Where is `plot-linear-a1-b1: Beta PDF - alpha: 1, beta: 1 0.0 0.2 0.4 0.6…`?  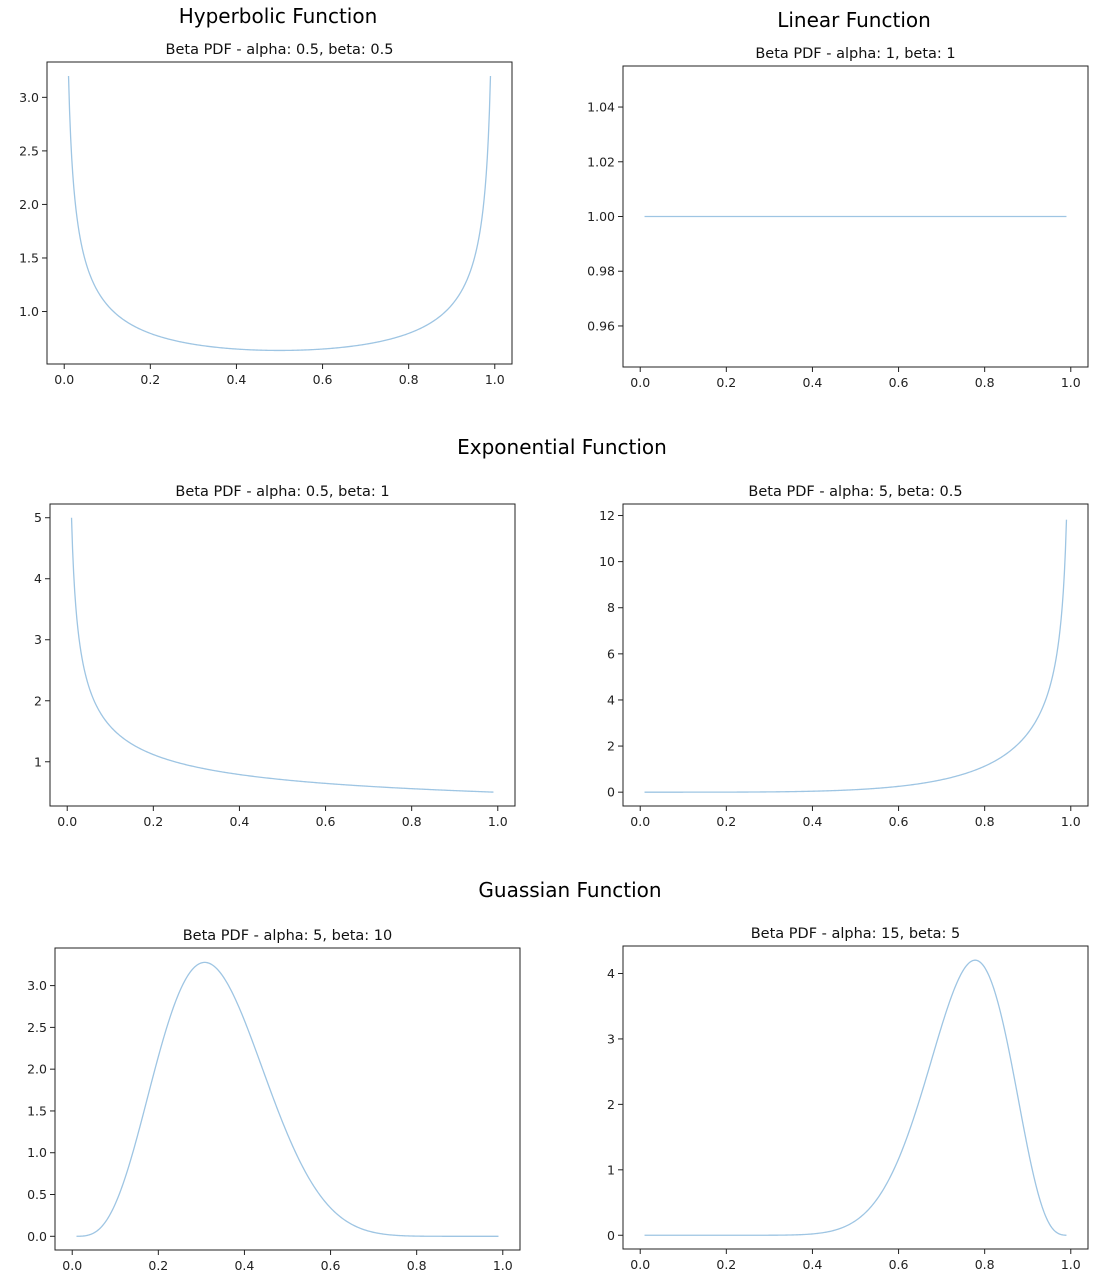
plot-linear-a1-b1: Beta PDF - alpha: 1, beta: 1 0.0 0.2 0.4 0.6… is located at coordinates (838, 218).